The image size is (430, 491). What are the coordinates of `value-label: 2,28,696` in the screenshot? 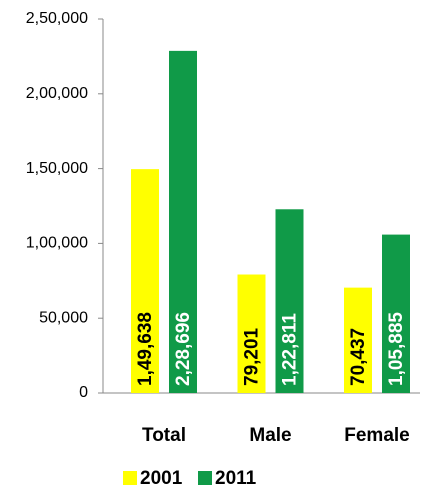 It's located at (183, 349).